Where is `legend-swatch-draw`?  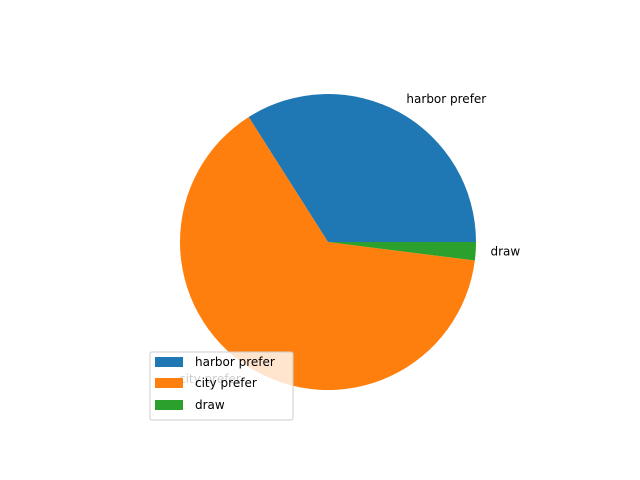
legend-swatch-draw is located at coordinates (169, 405).